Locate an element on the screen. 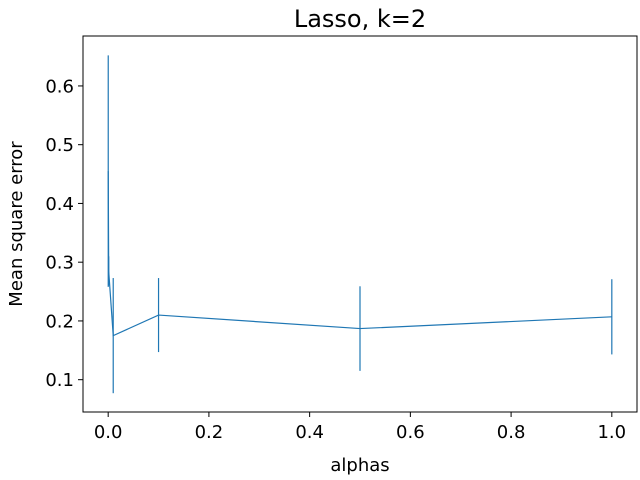 This screenshot has height=480, width=640. y-tick-label: 0.5 is located at coordinates (59, 145).